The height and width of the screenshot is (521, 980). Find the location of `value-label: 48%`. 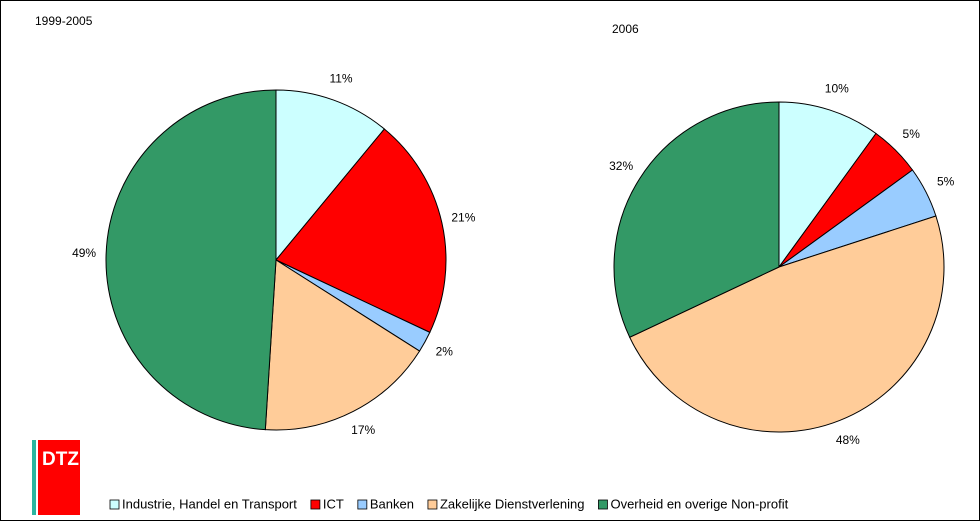

value-label: 48% is located at coordinates (848, 440).